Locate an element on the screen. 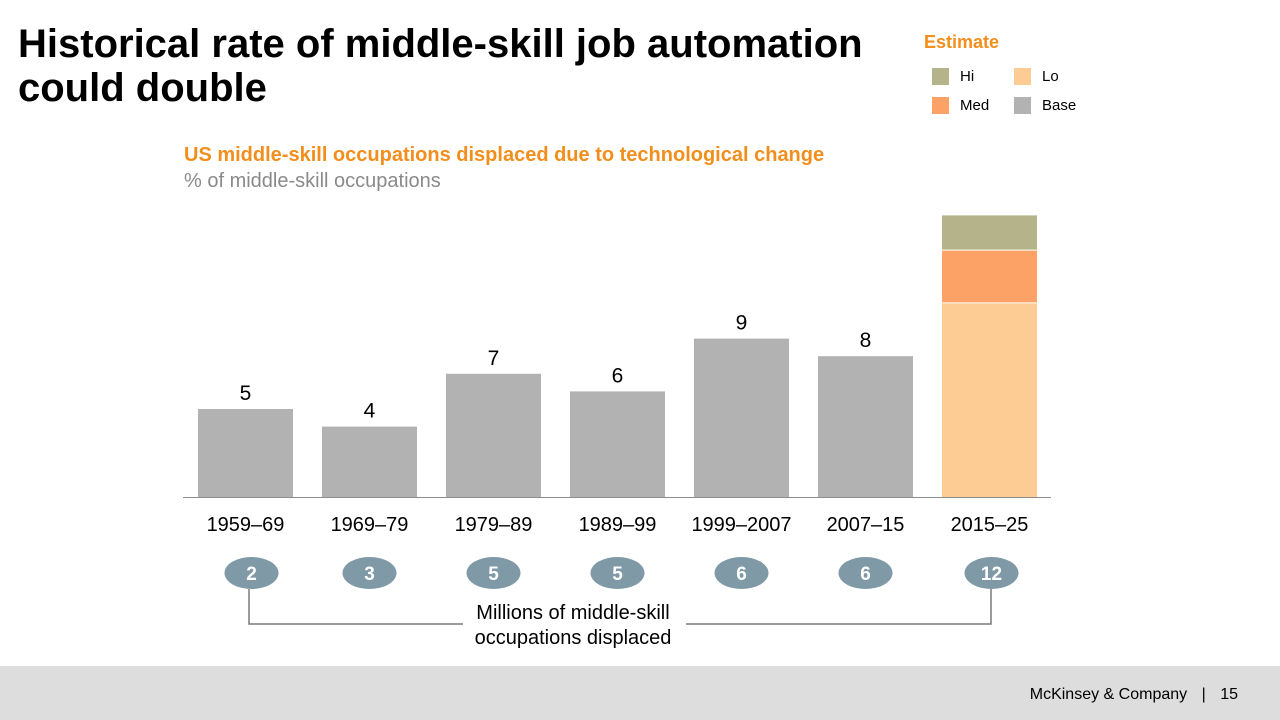 The width and height of the screenshot is (1280, 720). category-label: 1969–79 is located at coordinates (370, 525).